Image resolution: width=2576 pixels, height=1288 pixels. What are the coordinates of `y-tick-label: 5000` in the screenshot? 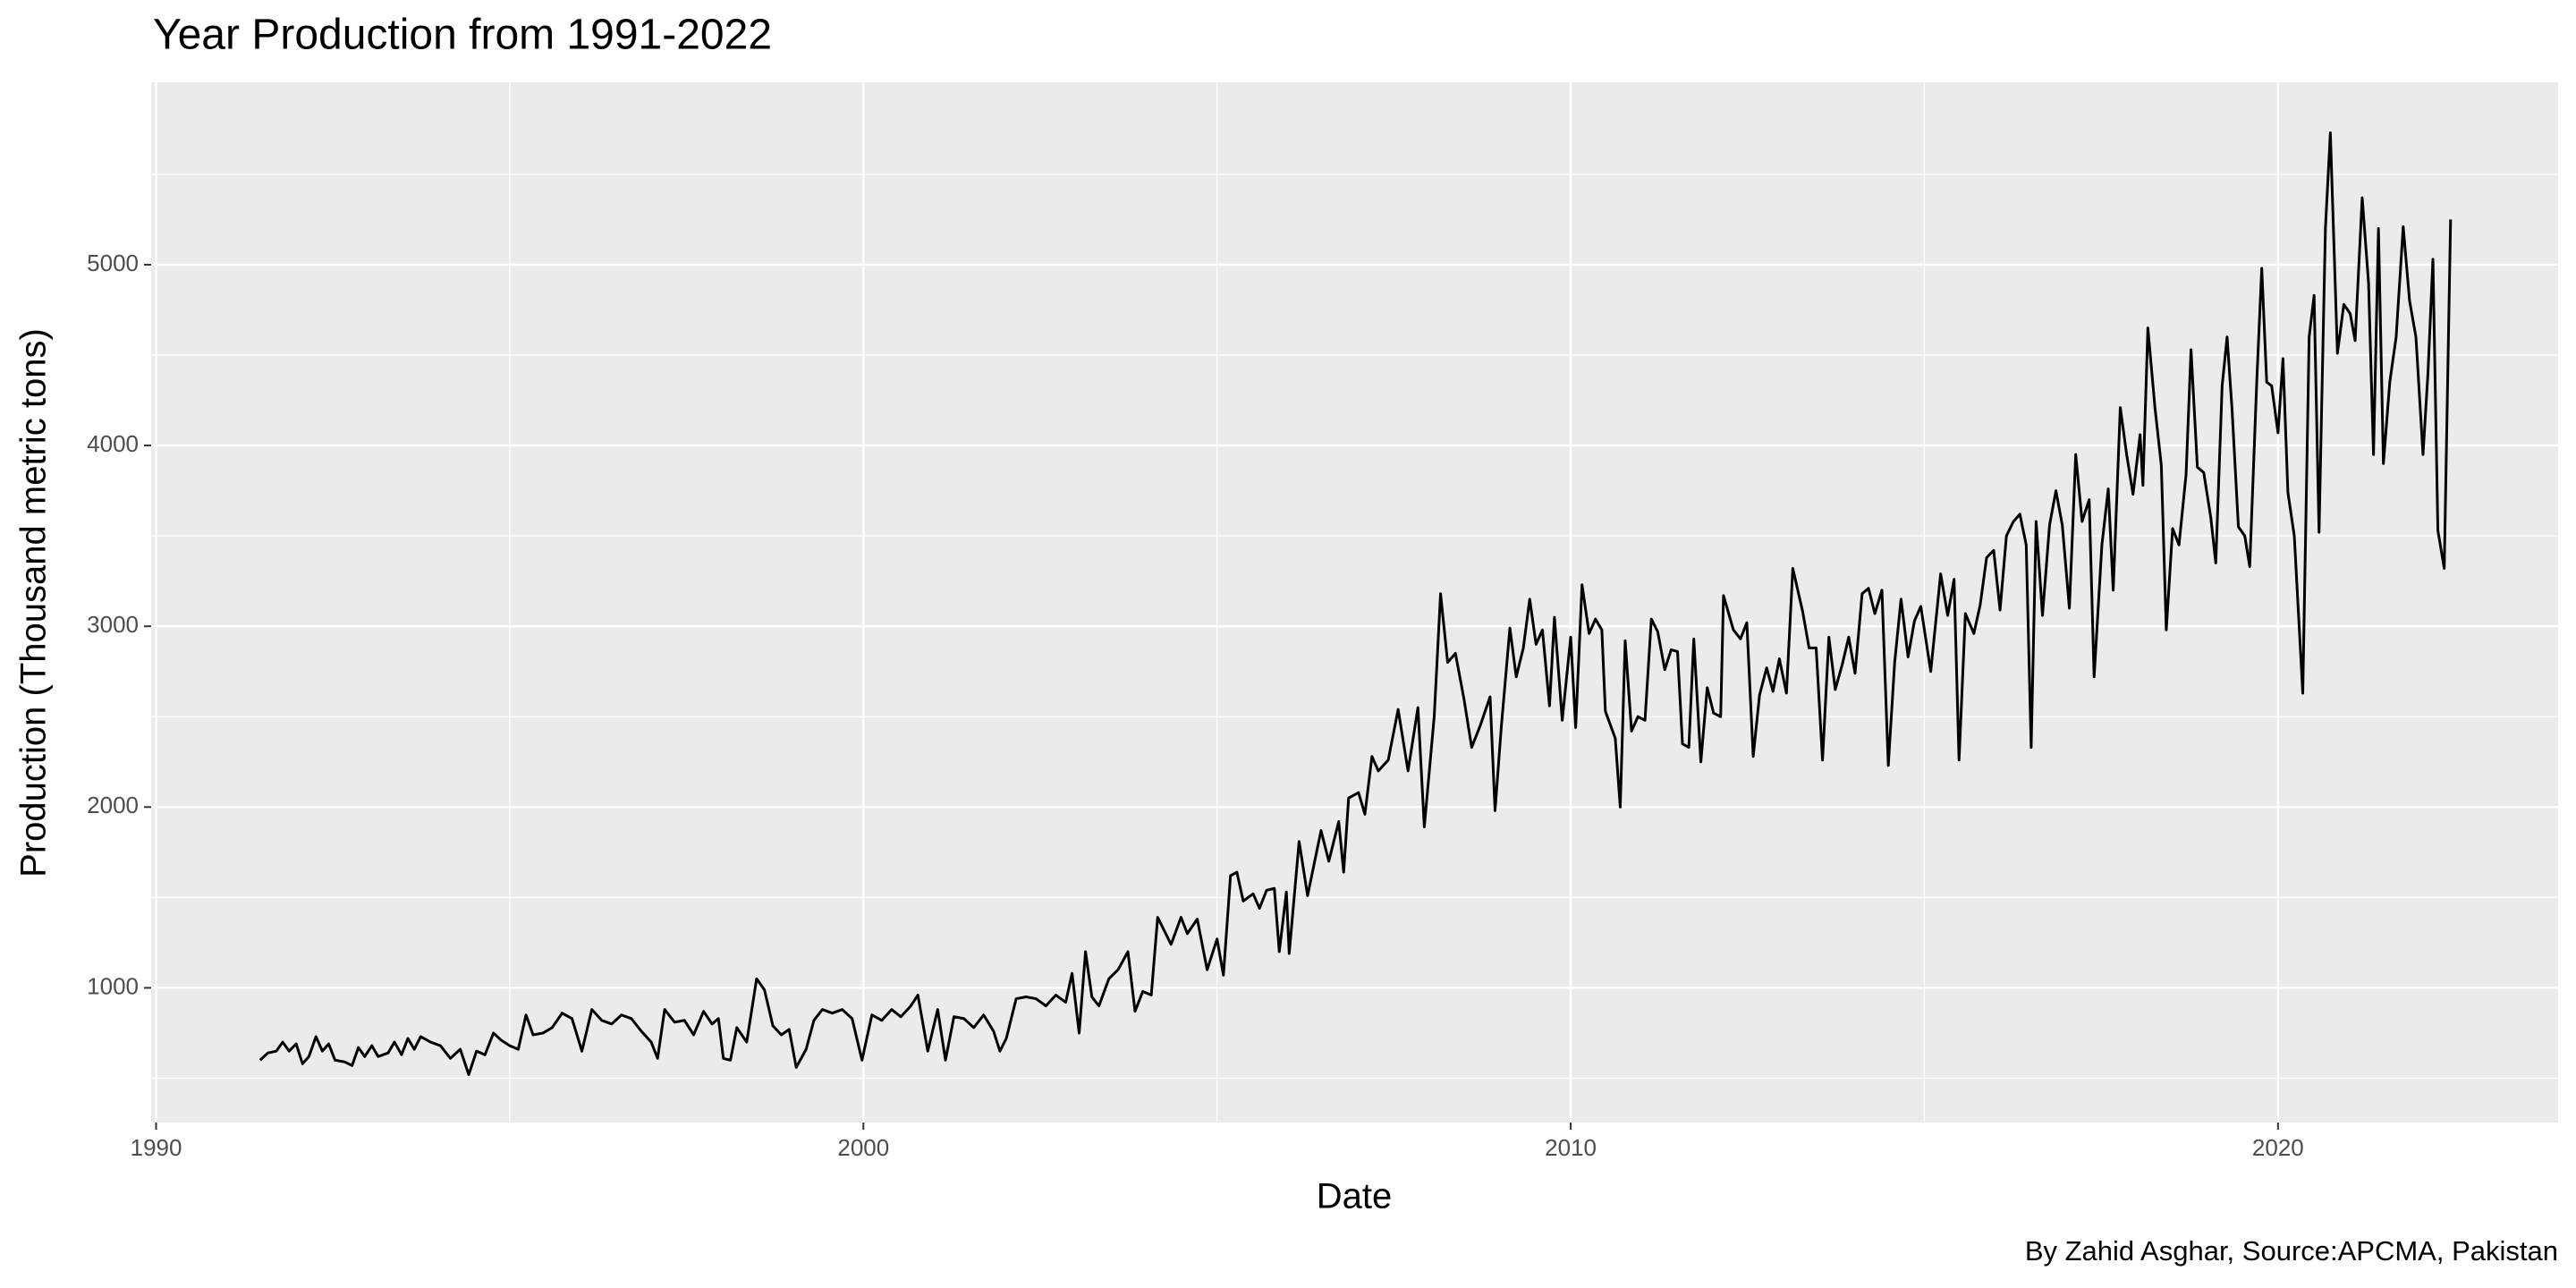 It's located at (113, 263).